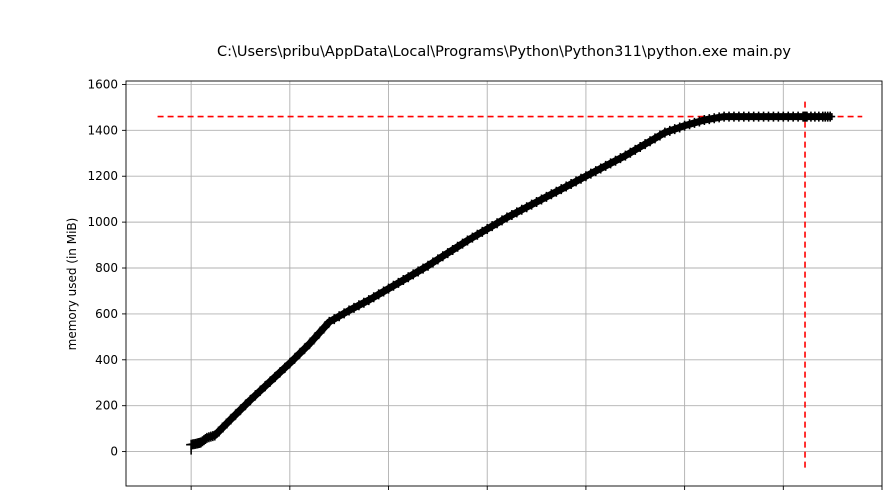  I want to click on y-axis-label: memory used (in MiB), so click(72, 284).